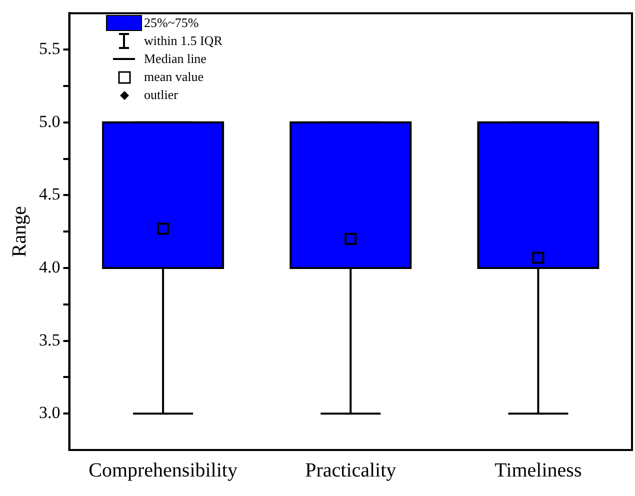 The height and width of the screenshot is (496, 635). Describe the element at coordinates (163, 470) in the screenshot. I see `x-tick-label: Comprehensibility` at that location.